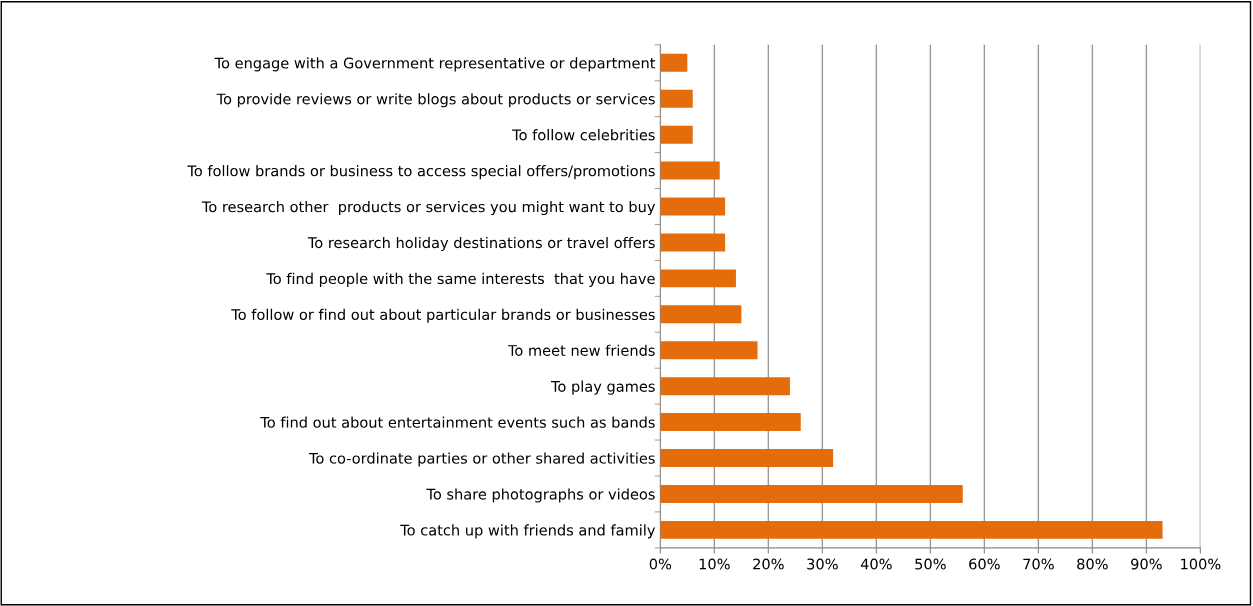 The height and width of the screenshot is (606, 1253). Describe the element at coordinates (714, 564) in the screenshot. I see `x-tick-label: 10%` at that location.